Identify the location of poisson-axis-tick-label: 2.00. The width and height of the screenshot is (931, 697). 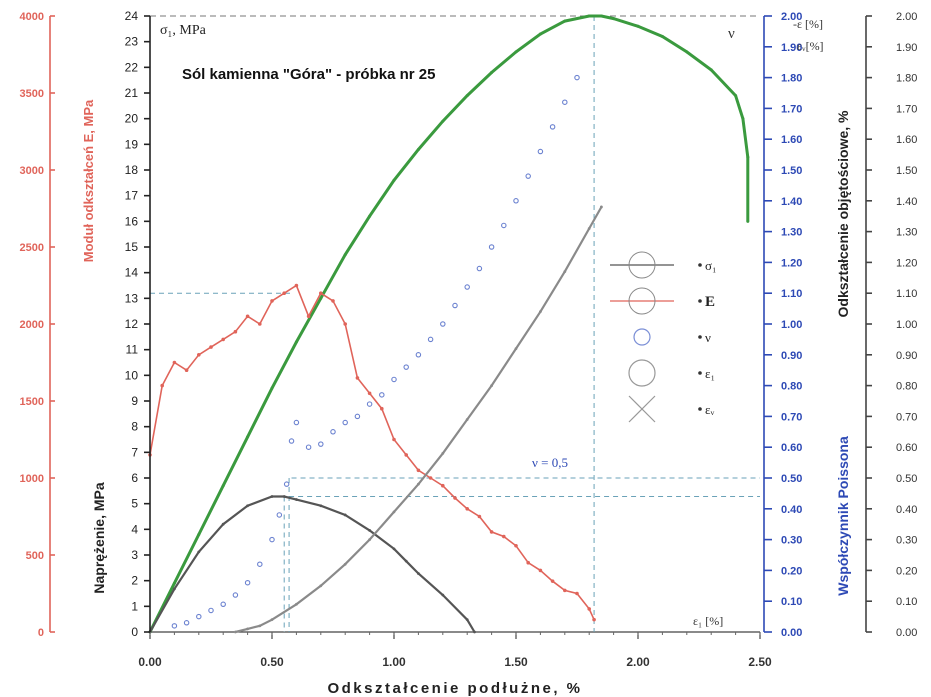
(791, 17).